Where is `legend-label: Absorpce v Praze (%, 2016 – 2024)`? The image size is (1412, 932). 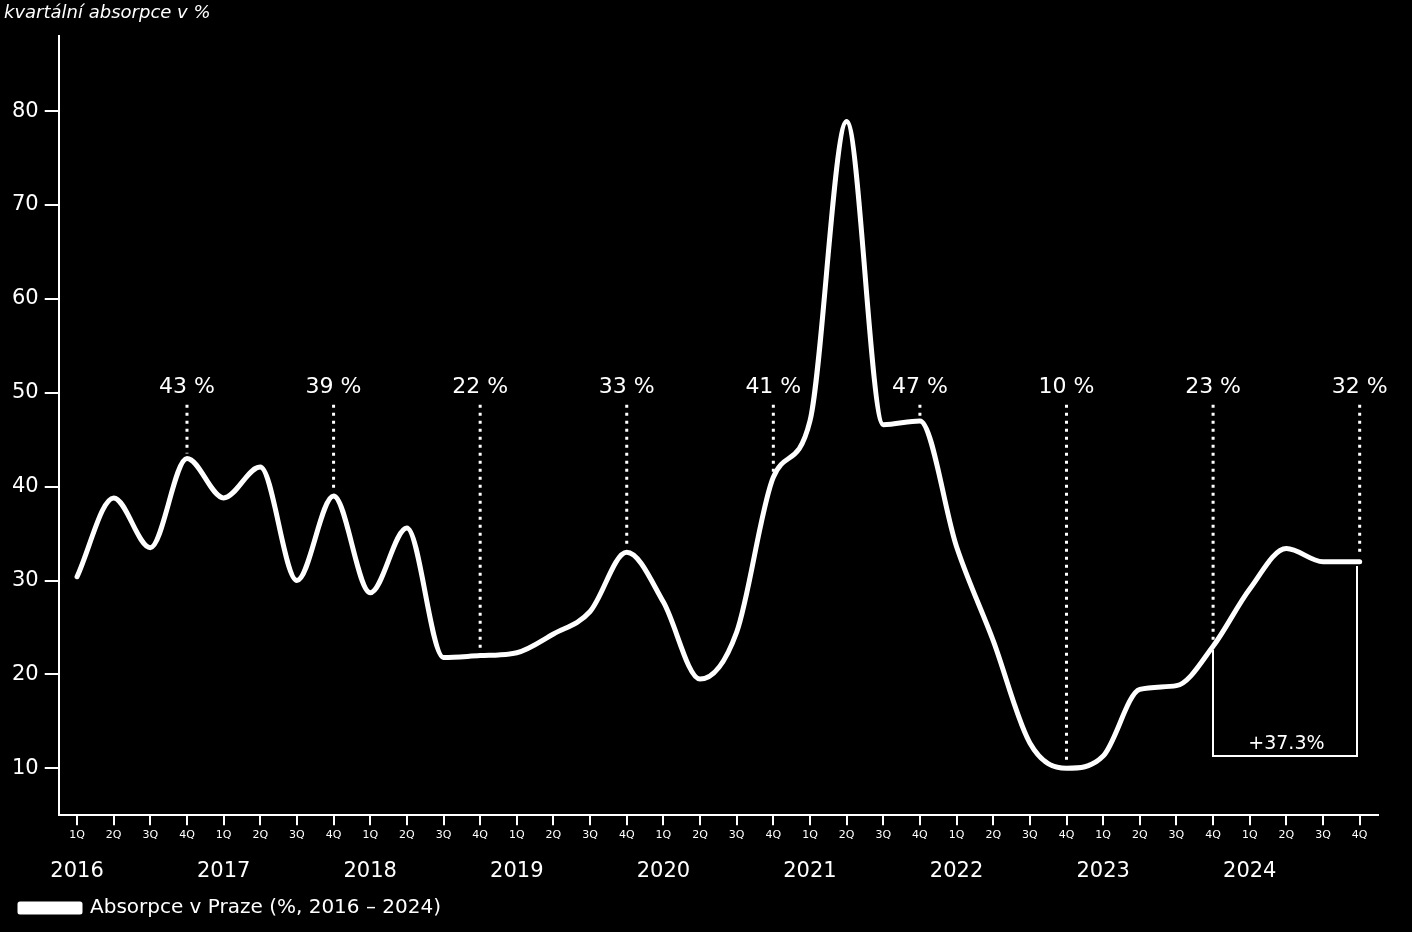 legend-label: Absorpce v Praze (%, 2016 – 2024) is located at coordinates (265, 906).